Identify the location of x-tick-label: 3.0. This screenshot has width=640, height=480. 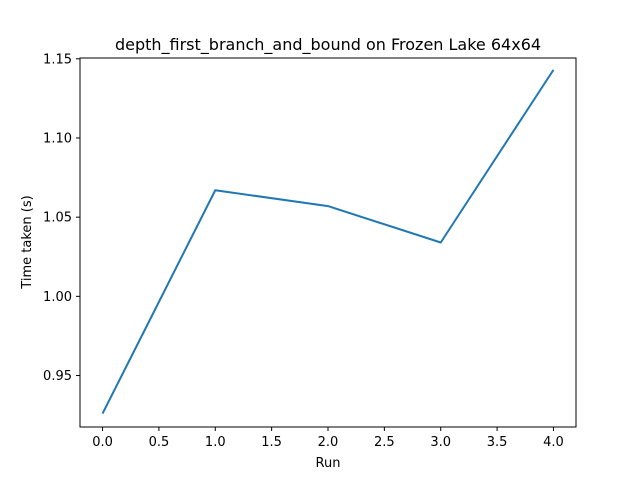
(440, 442).